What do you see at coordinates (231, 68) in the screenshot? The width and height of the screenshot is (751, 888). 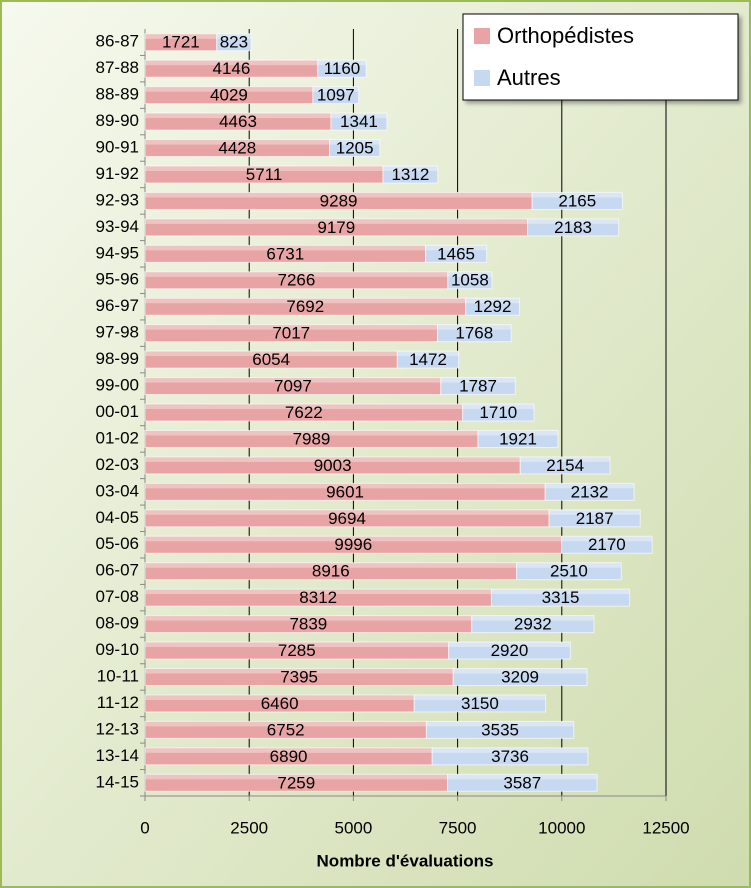 I see `data-label: 4146` at bounding box center [231, 68].